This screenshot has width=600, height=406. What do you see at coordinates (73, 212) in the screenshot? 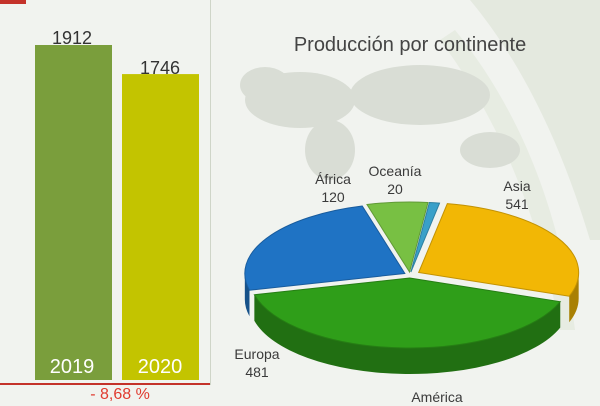
I see `bar-2019` at bounding box center [73, 212].